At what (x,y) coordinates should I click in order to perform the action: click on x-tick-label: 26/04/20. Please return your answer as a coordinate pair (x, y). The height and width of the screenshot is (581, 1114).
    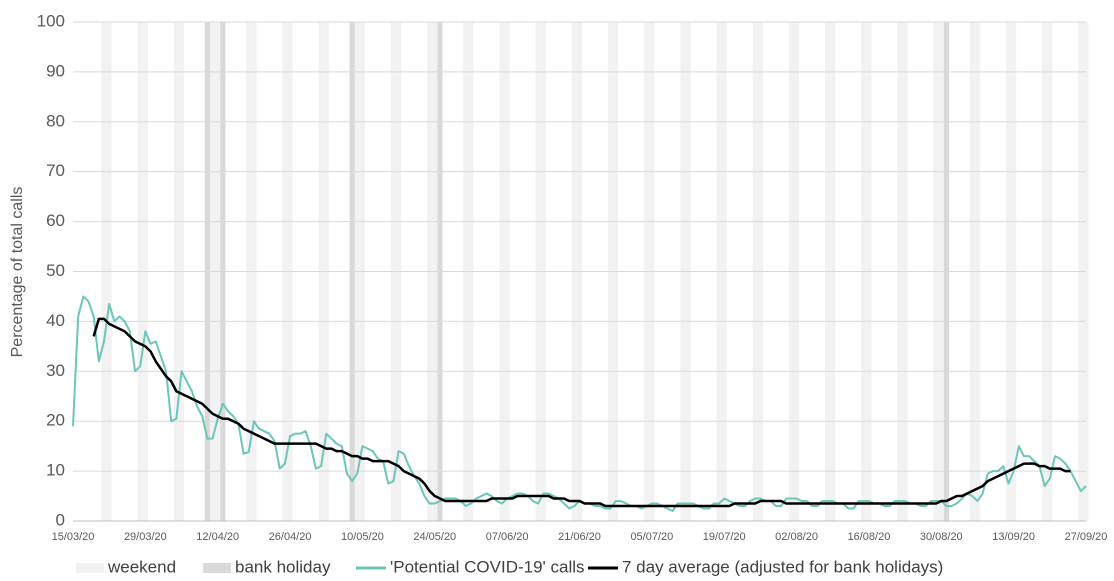
    Looking at the image, I should click on (290, 537).